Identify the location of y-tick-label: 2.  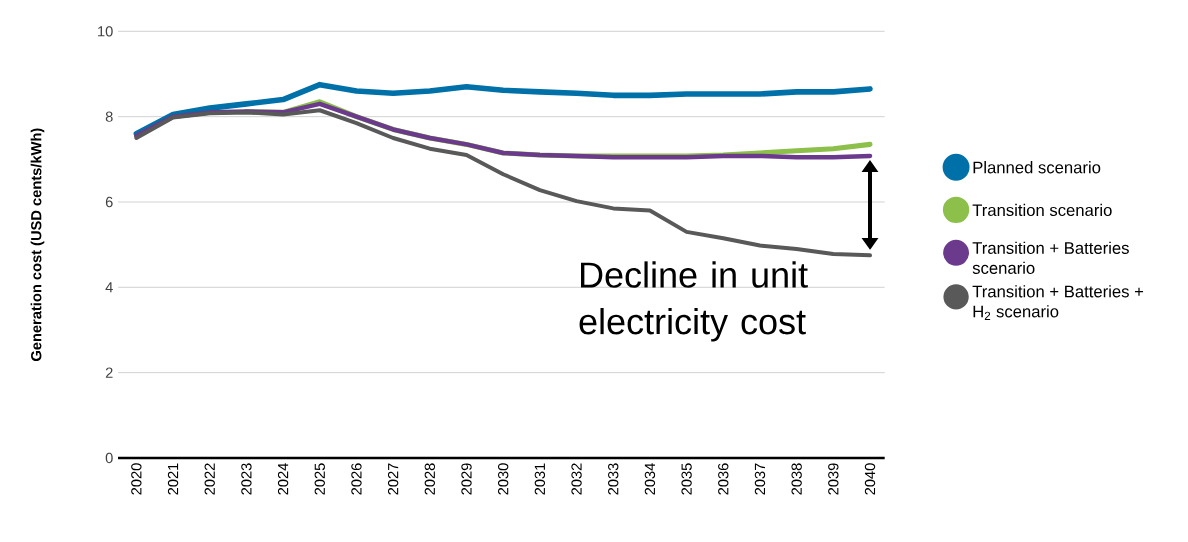
(109, 372).